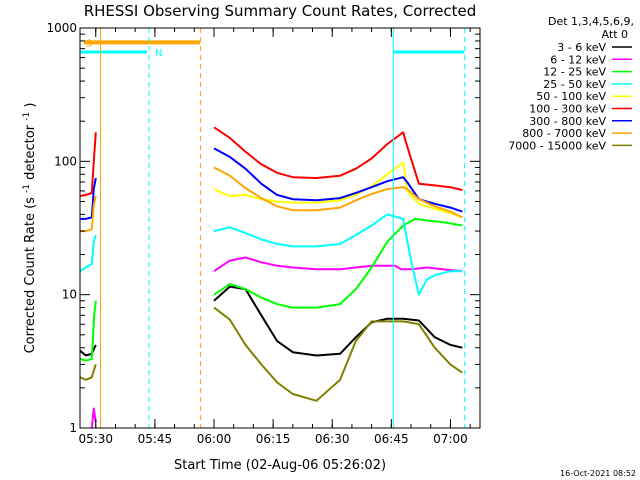 The image size is (640, 480). What do you see at coordinates (571, 96) in the screenshot?
I see `legend-label-50-100-kev: 50 - 100 keV` at bounding box center [571, 96].